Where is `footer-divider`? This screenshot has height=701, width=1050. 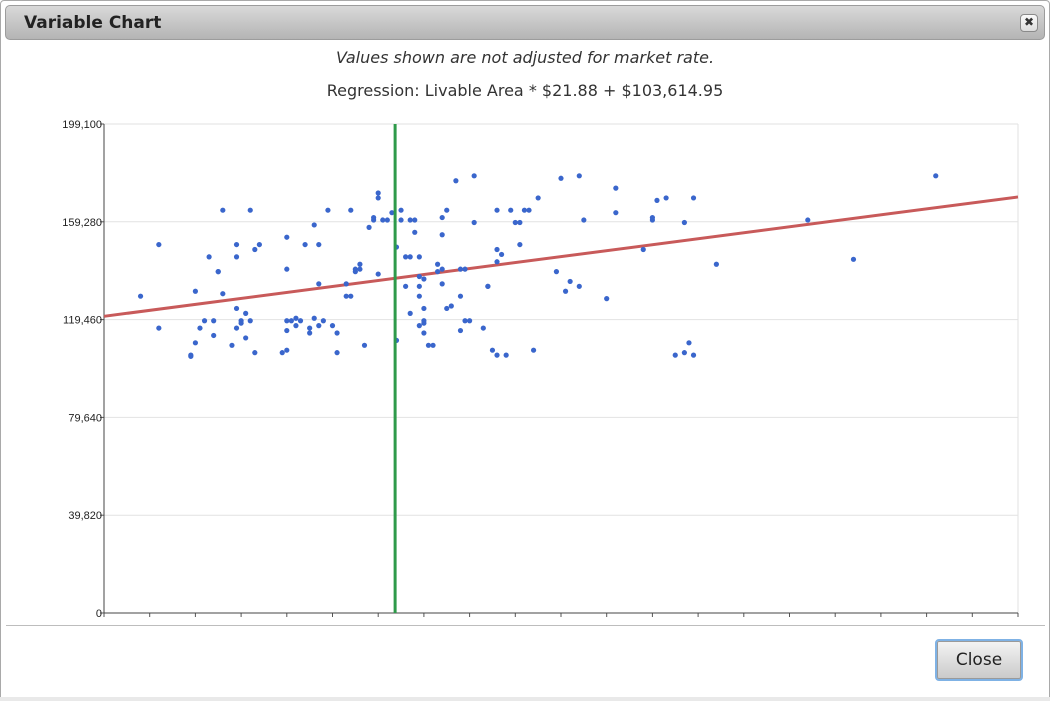 footer-divider is located at coordinates (525, 625).